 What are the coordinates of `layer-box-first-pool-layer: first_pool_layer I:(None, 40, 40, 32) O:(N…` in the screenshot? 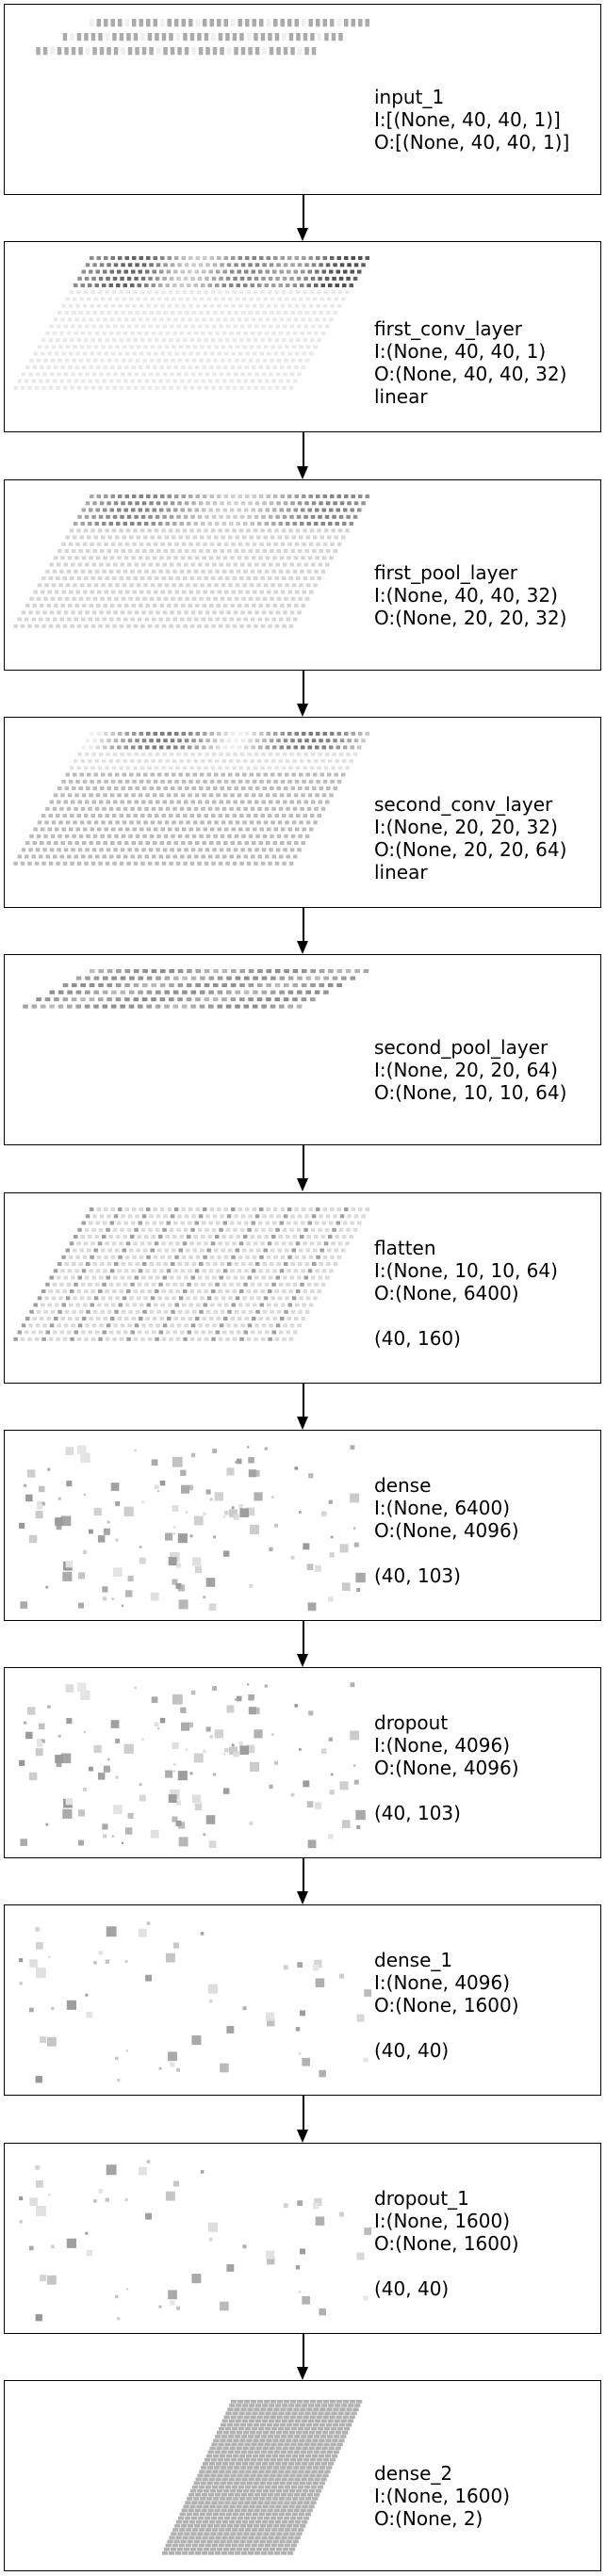 It's located at (302, 574).